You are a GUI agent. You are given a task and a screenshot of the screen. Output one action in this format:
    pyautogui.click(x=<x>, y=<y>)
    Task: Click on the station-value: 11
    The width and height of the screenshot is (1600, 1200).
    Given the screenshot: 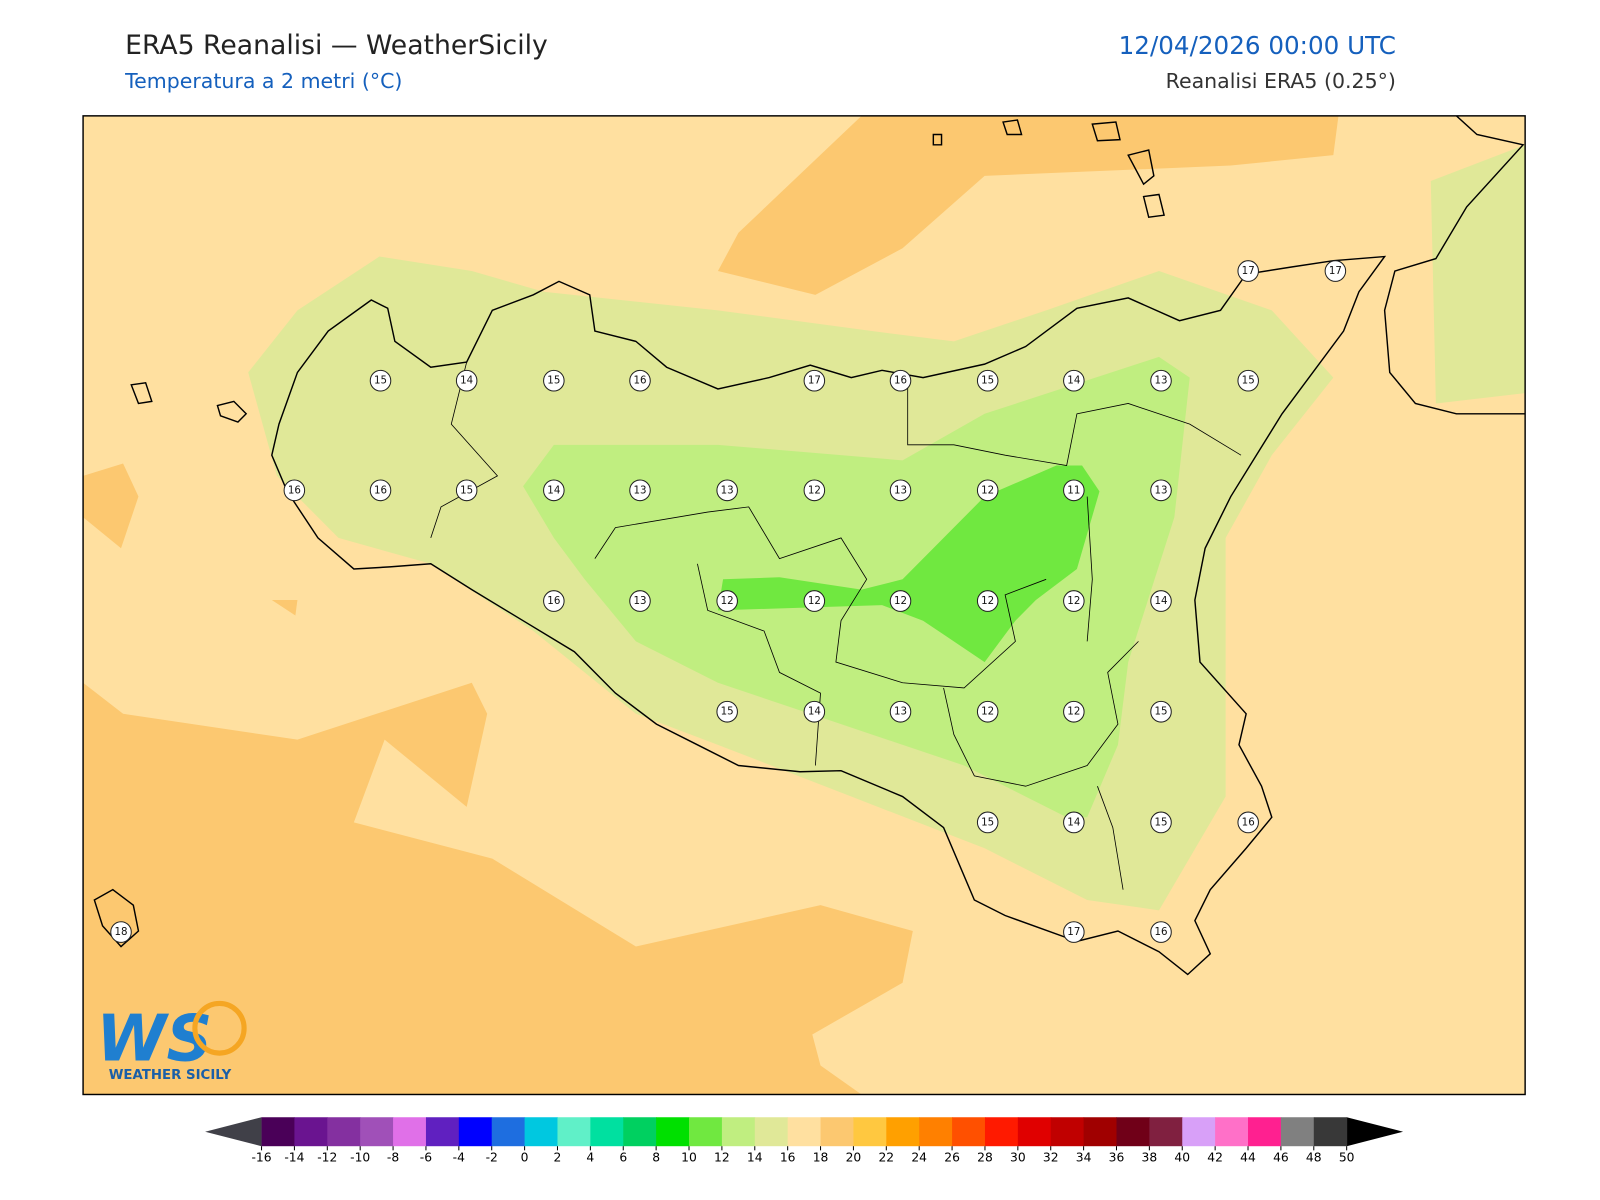 What is the action you would take?
    pyautogui.click(x=1073, y=490)
    